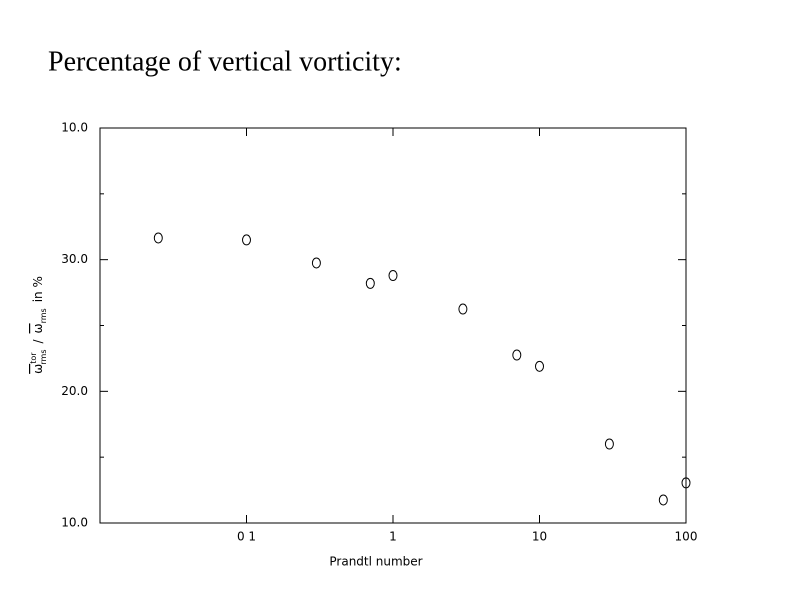 The image size is (800, 600). What do you see at coordinates (246, 537) in the screenshot?
I see `x-tick-label: 0 1` at bounding box center [246, 537].